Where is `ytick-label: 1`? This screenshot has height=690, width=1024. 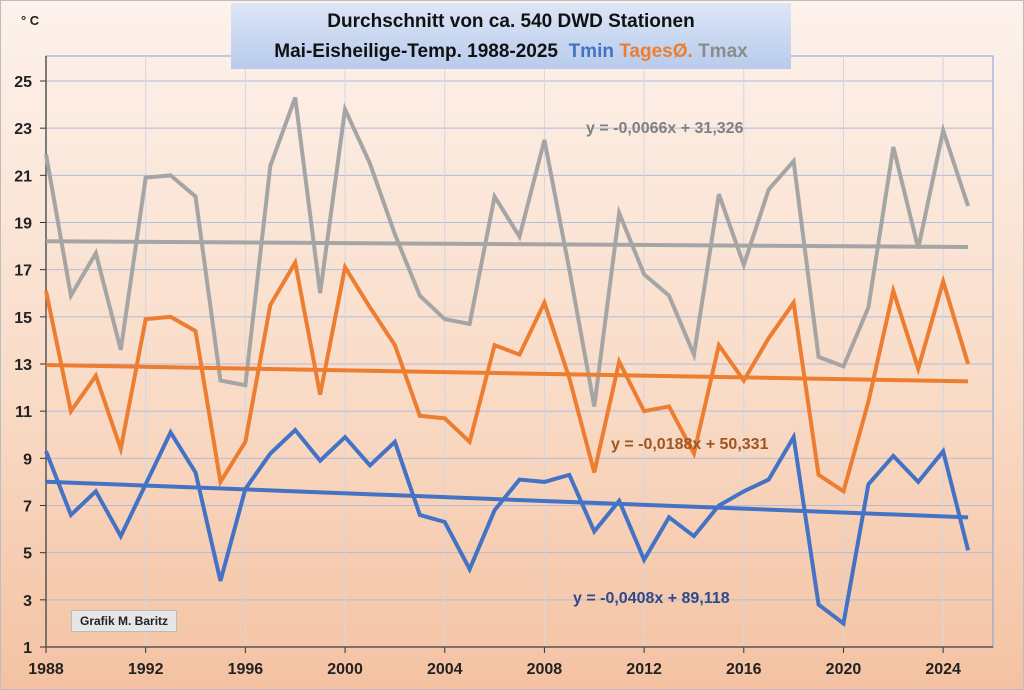
ytick-label: 1 is located at coordinates (27, 648).